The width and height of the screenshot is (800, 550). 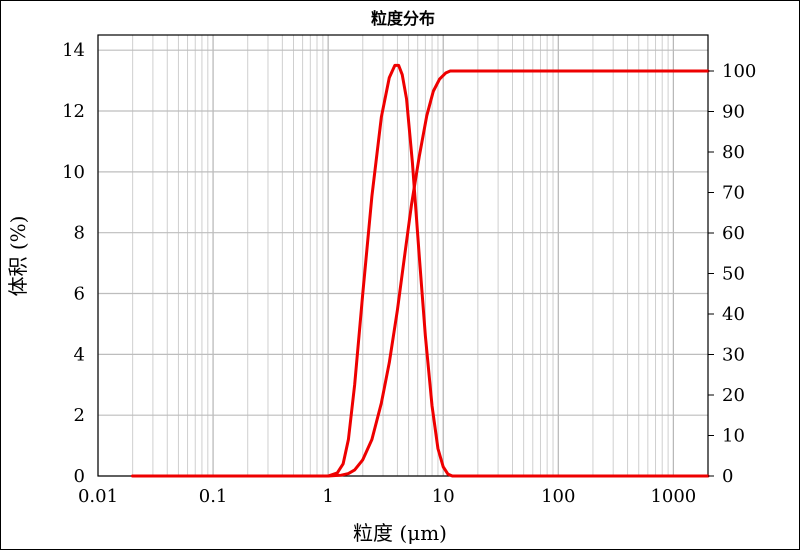 I want to click on y-right-tick-label: 40, so click(x=733, y=314).